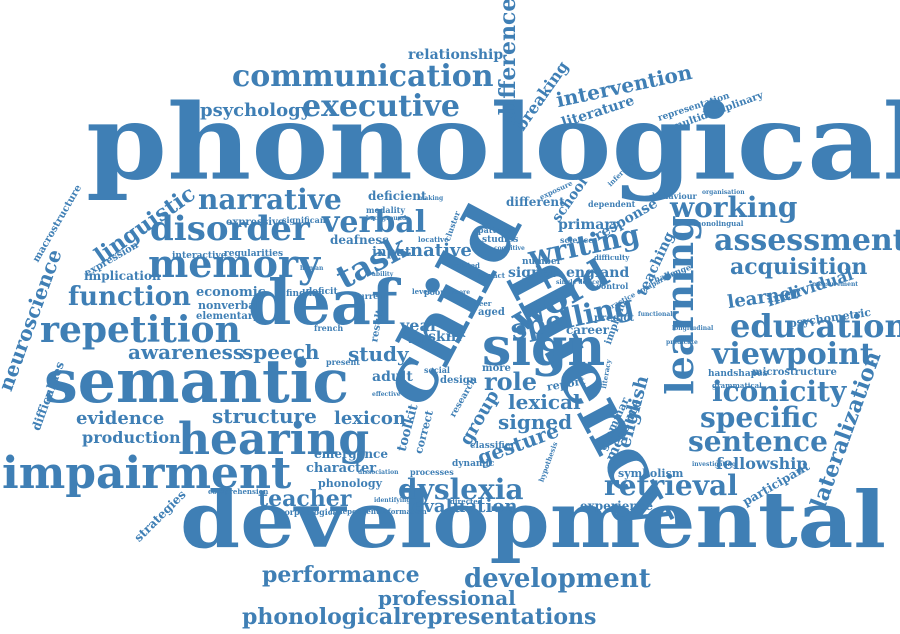  What do you see at coordinates (616, 506) in the screenshot?
I see `cloud-word: experience` at bounding box center [616, 506].